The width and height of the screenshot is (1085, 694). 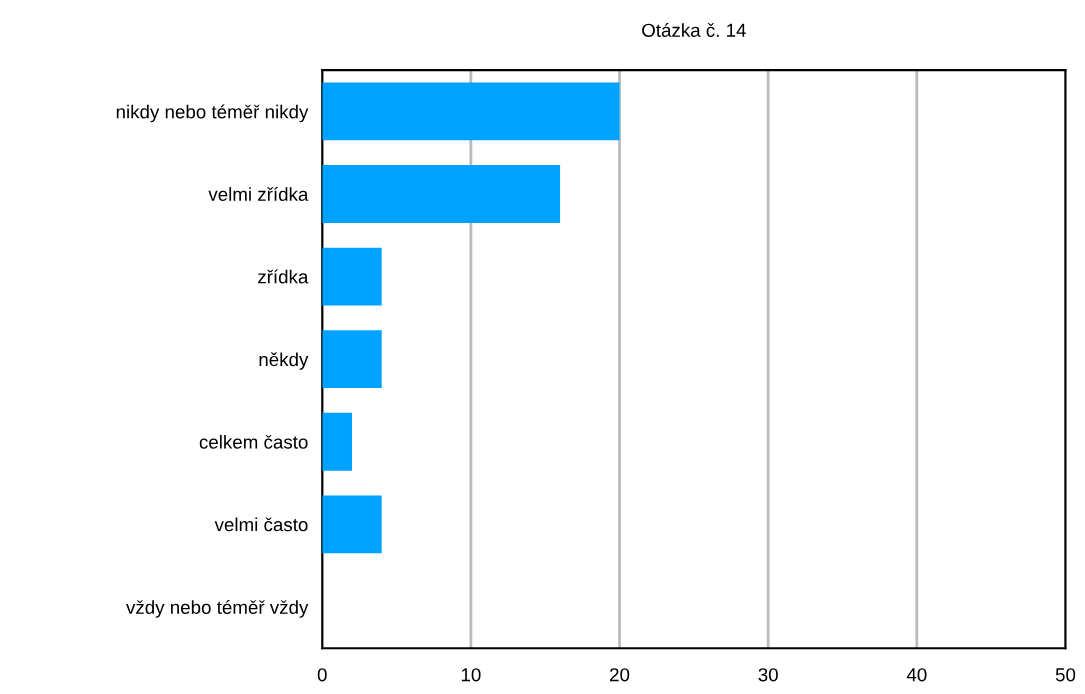 I want to click on y-tick-label: zřídka, so click(x=283, y=276).